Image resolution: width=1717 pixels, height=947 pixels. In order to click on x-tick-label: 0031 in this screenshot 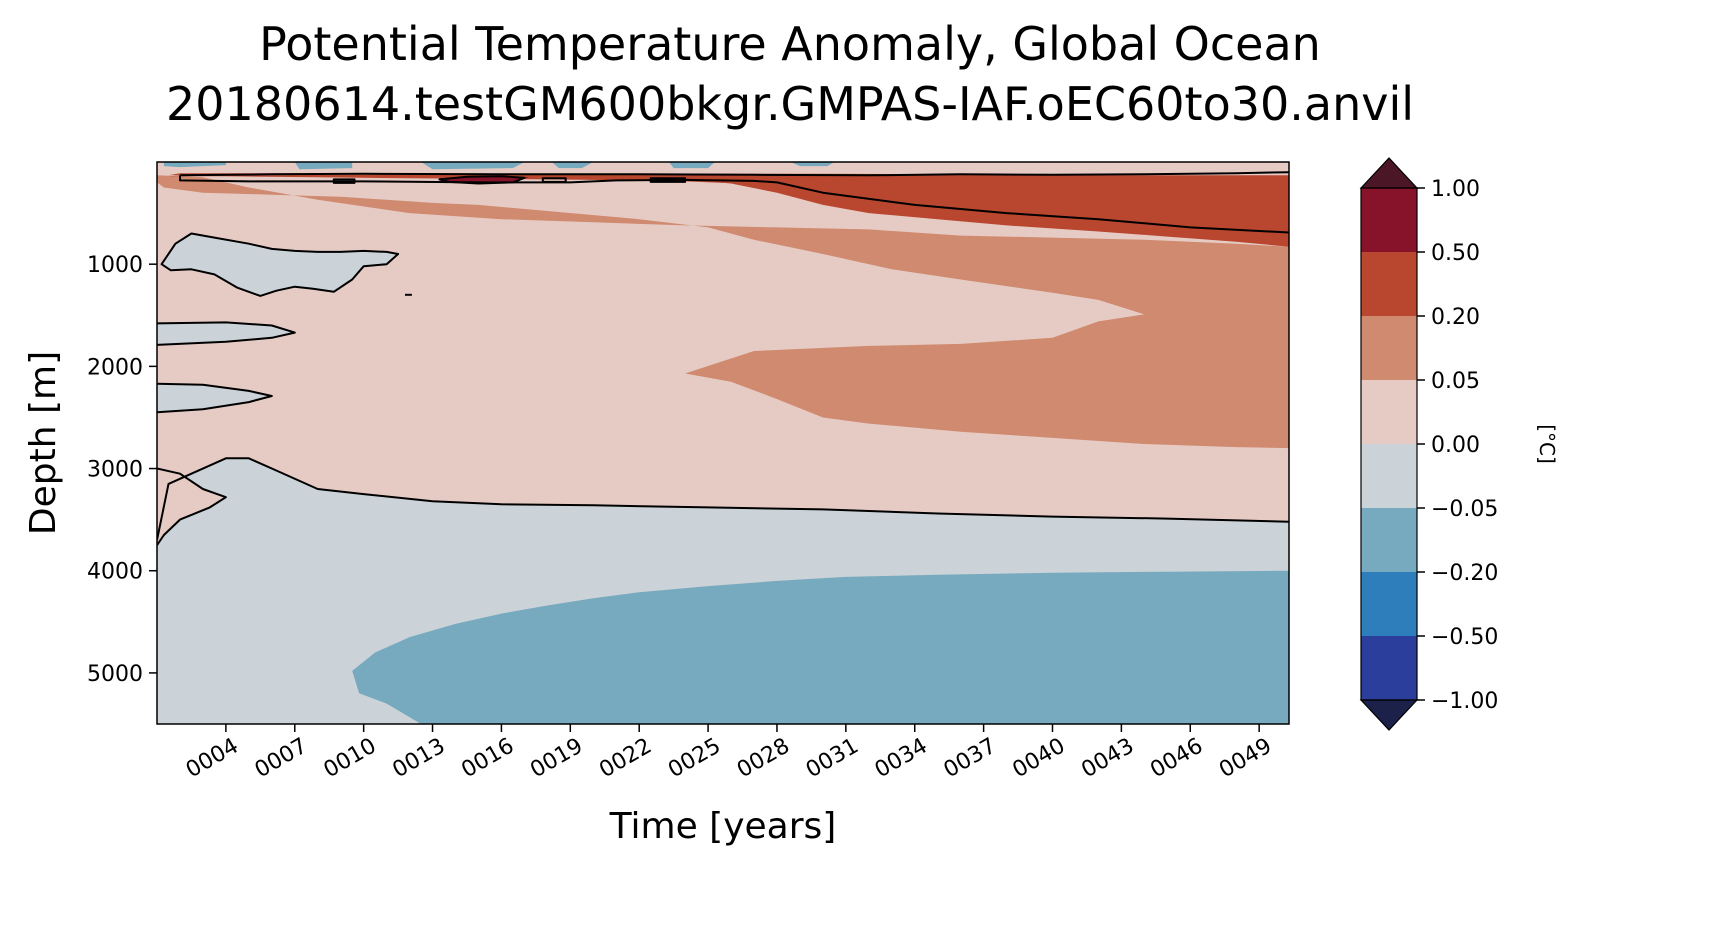, I will do `click(832, 759)`.